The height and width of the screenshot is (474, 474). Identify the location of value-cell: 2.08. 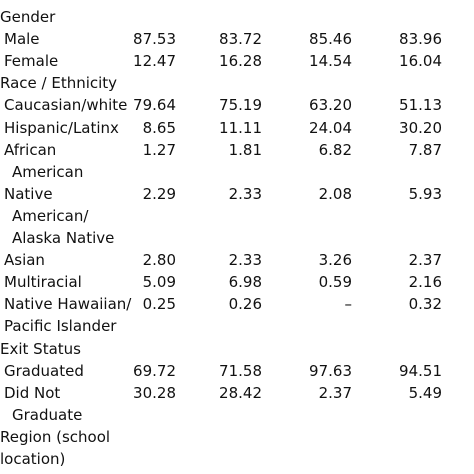
(335, 193).